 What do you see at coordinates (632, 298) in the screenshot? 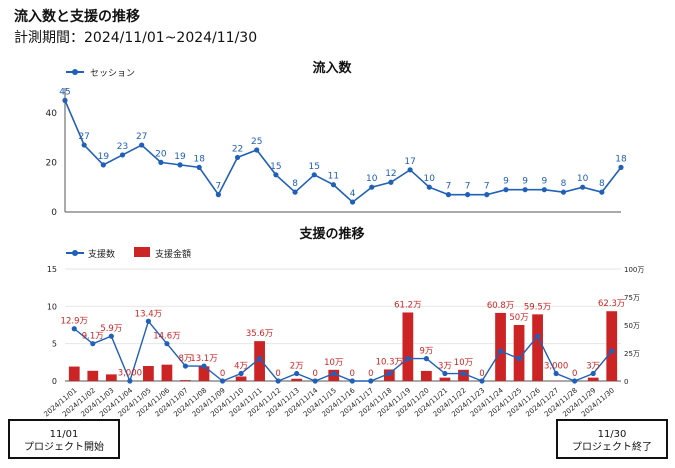
I see `chart2-ytick-right: 75万` at bounding box center [632, 298].